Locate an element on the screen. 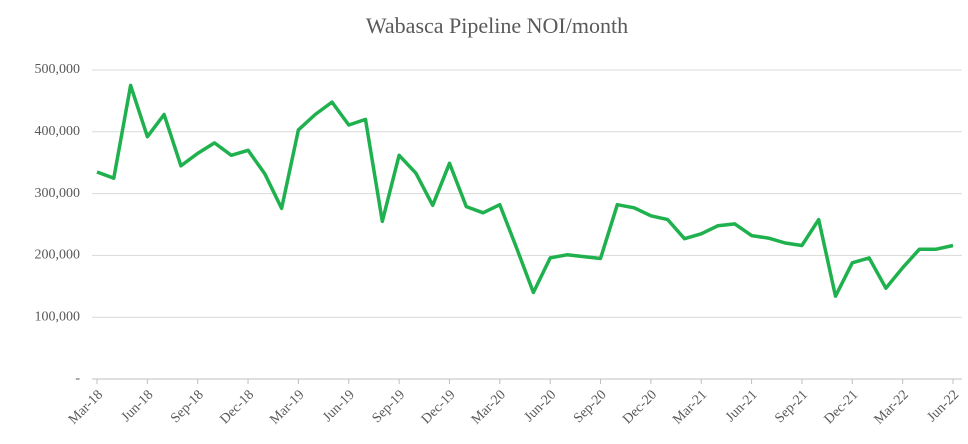 The width and height of the screenshot is (968, 444). x-tick-label: Sep-21 is located at coordinates (791, 406).